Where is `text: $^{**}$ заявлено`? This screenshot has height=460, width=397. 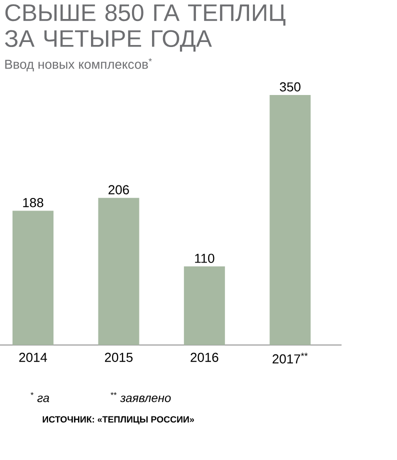 text: $^{**}$ заявлено is located at coordinates (140, 397).